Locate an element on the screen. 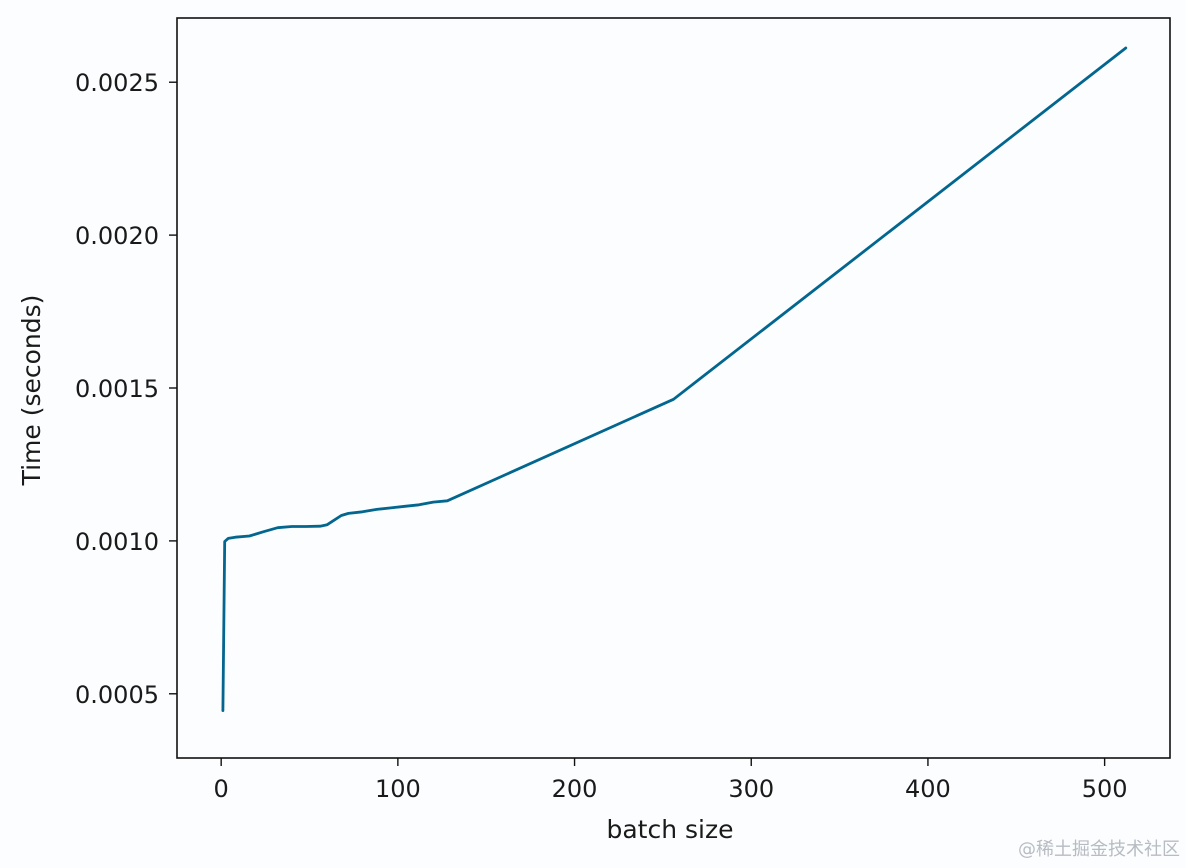 The image size is (1186, 868). x-axis-ticks: 0 100 200 300 400 500 is located at coordinates (671, 780).